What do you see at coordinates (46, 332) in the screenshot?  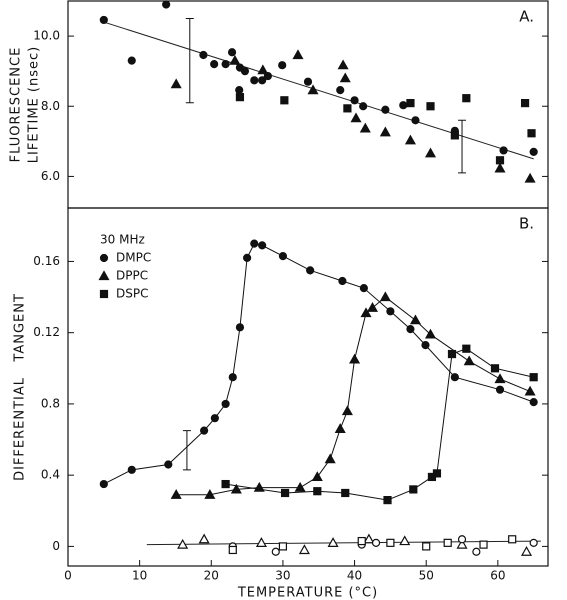 I see `y-tick-label: 0.12` at bounding box center [46, 332].